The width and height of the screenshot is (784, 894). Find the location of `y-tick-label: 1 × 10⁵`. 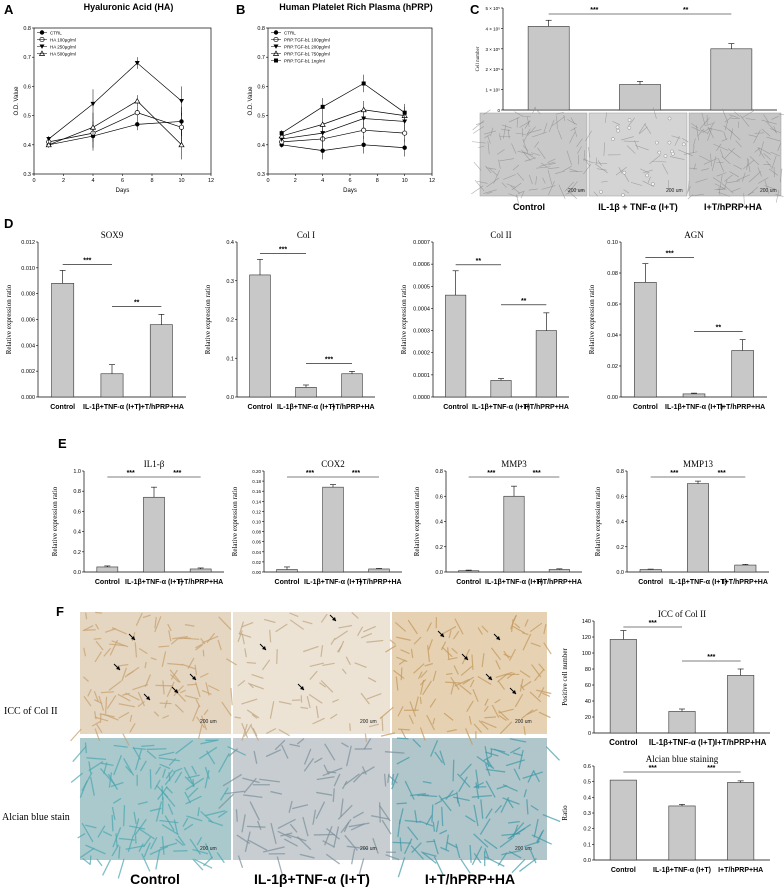

y-tick-label: 1 × 10⁵ is located at coordinates (492, 90).